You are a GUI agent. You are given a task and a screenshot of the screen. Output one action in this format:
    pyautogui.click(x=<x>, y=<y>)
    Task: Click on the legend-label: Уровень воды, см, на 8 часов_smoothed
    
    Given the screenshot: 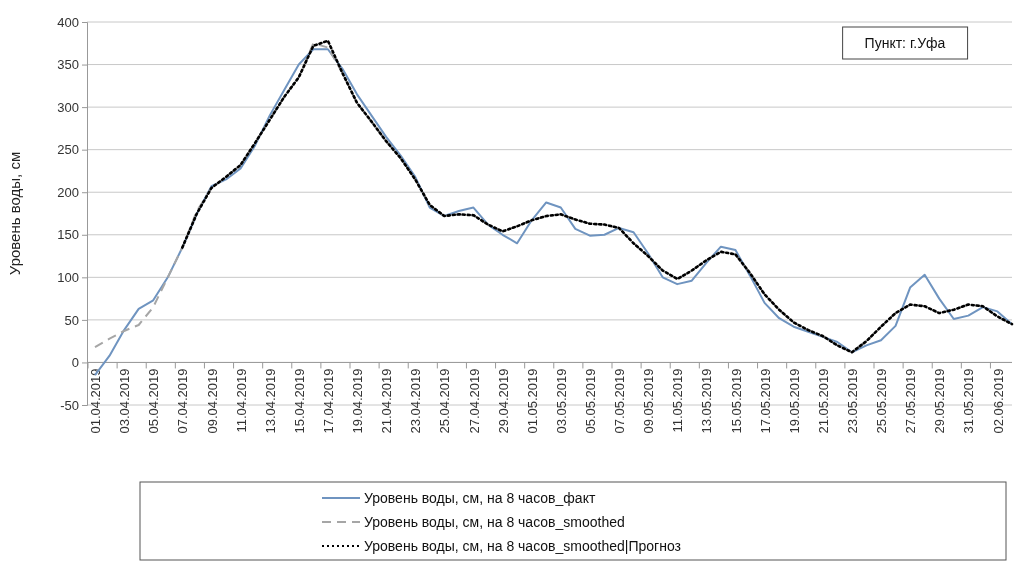 What is the action you would take?
    pyautogui.click(x=494, y=521)
    